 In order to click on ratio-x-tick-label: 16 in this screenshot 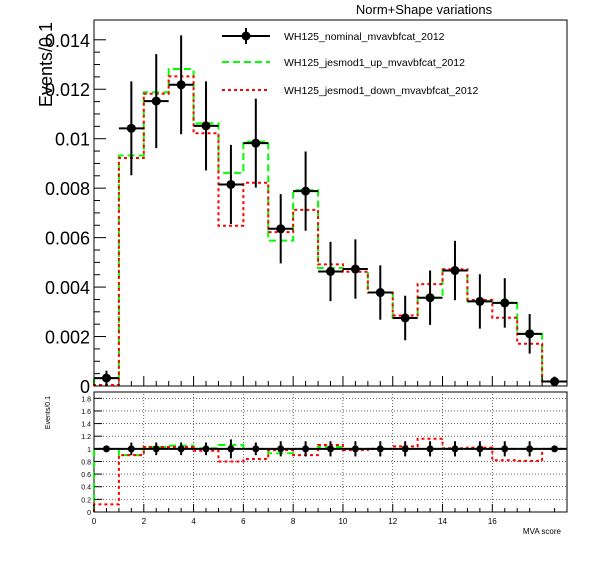, I will do `click(492, 521)`.